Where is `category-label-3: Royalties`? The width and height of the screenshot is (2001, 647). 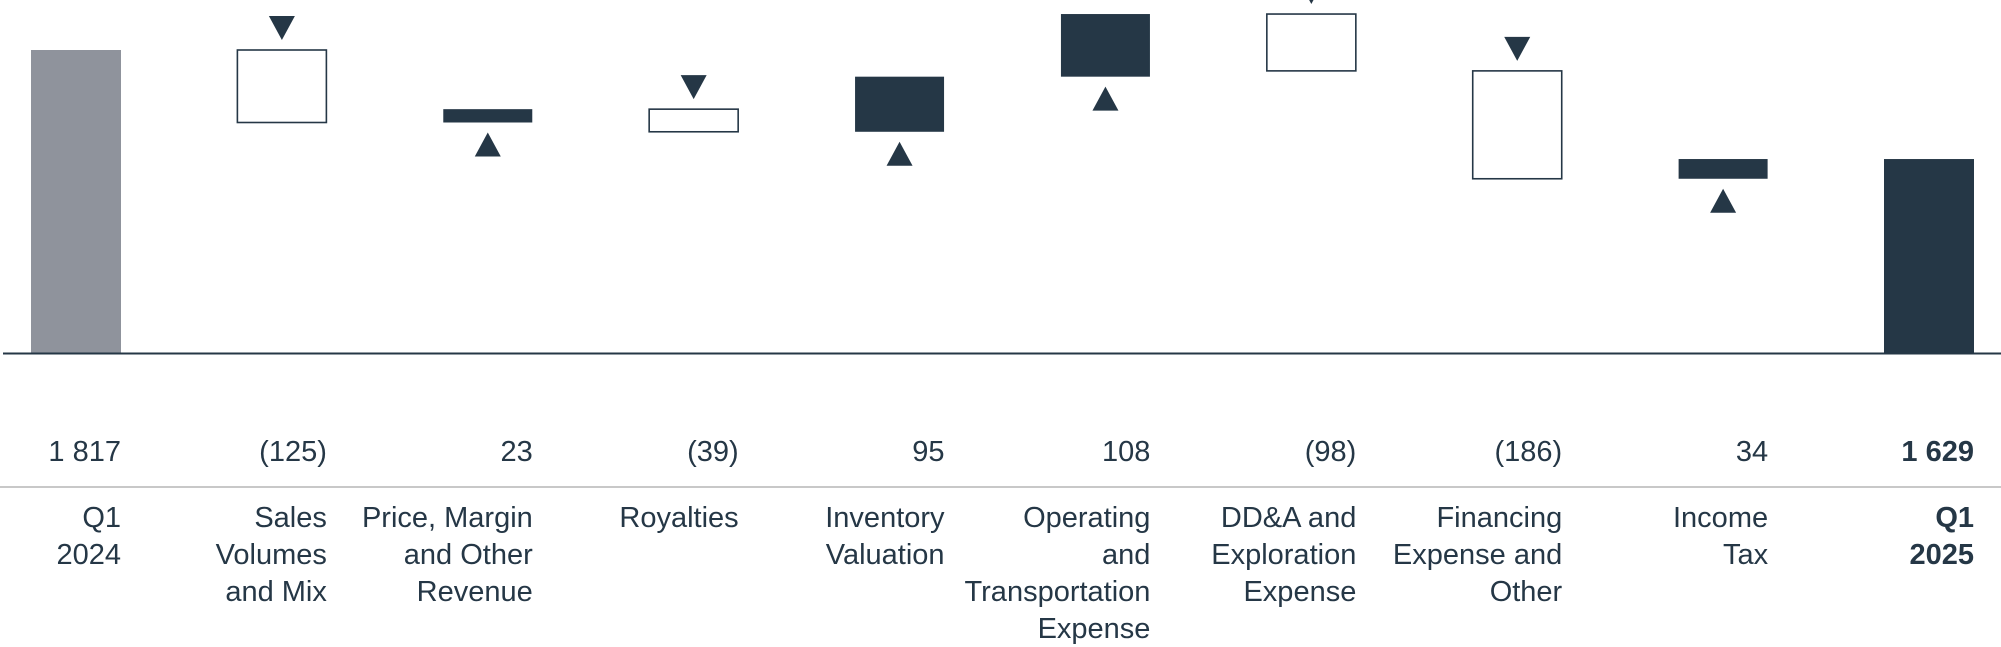
category-label-3: Royalties is located at coordinates (678, 518).